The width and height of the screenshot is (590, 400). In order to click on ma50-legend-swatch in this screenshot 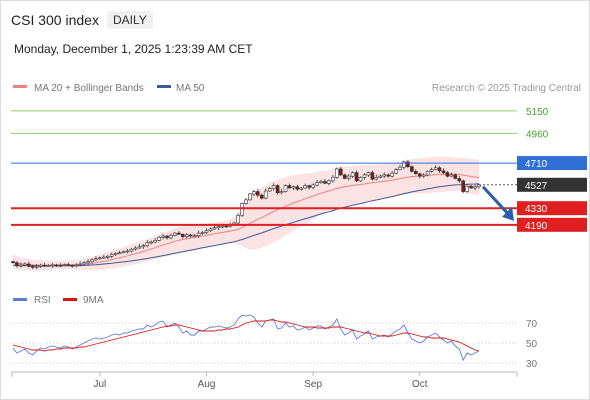, I will do `click(164, 86)`.